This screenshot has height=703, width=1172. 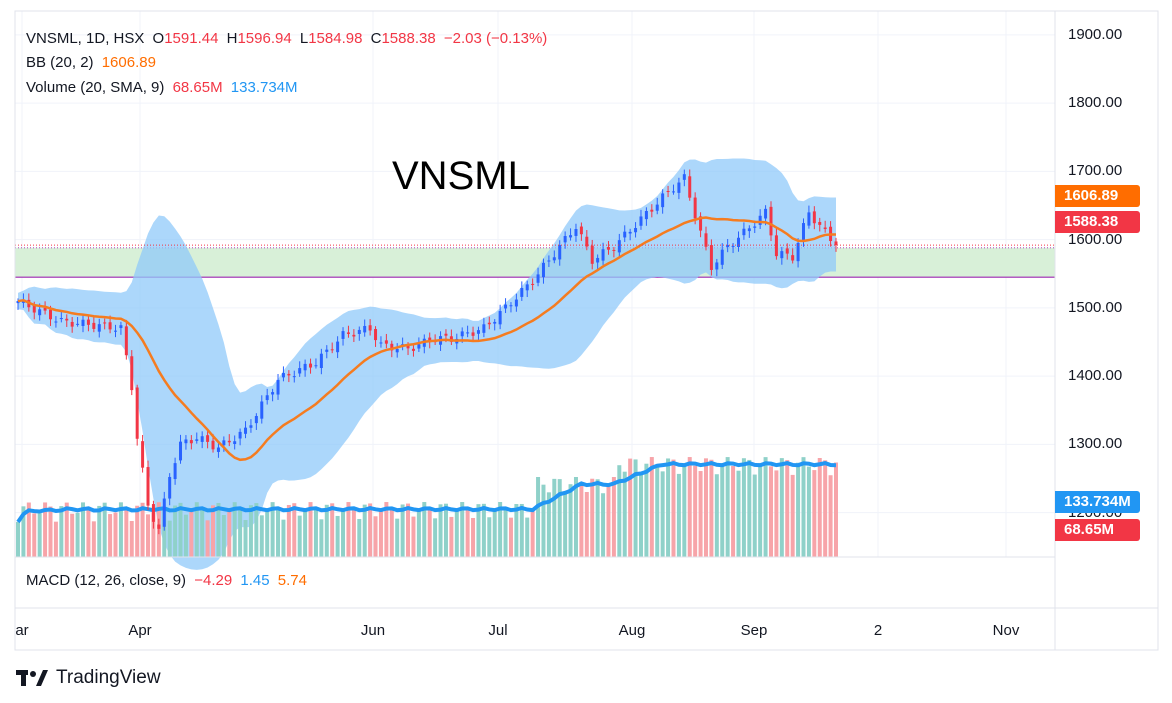 What do you see at coordinates (213, 580) in the screenshot?
I see `macd-value: −4.29` at bounding box center [213, 580].